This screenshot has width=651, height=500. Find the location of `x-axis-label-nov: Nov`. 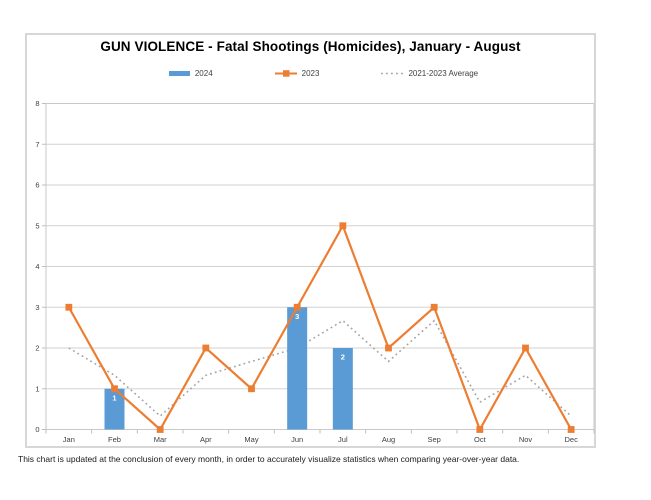

x-axis-label-nov: Nov is located at coordinates (526, 439).